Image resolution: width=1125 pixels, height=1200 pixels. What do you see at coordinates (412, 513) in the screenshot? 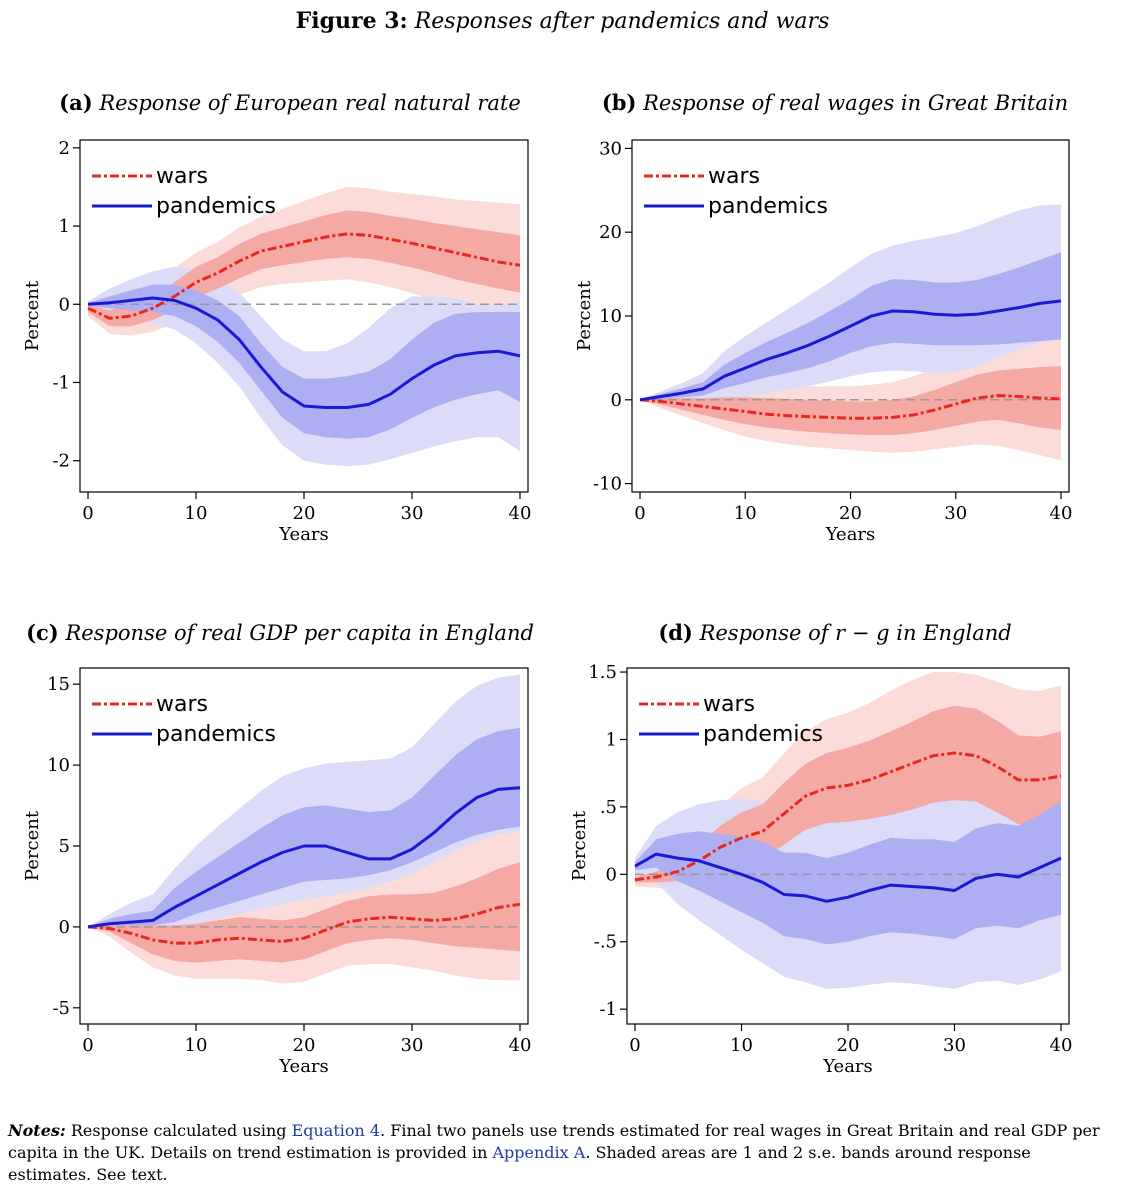
I see `x-tick-label-a: 30` at bounding box center [412, 513].